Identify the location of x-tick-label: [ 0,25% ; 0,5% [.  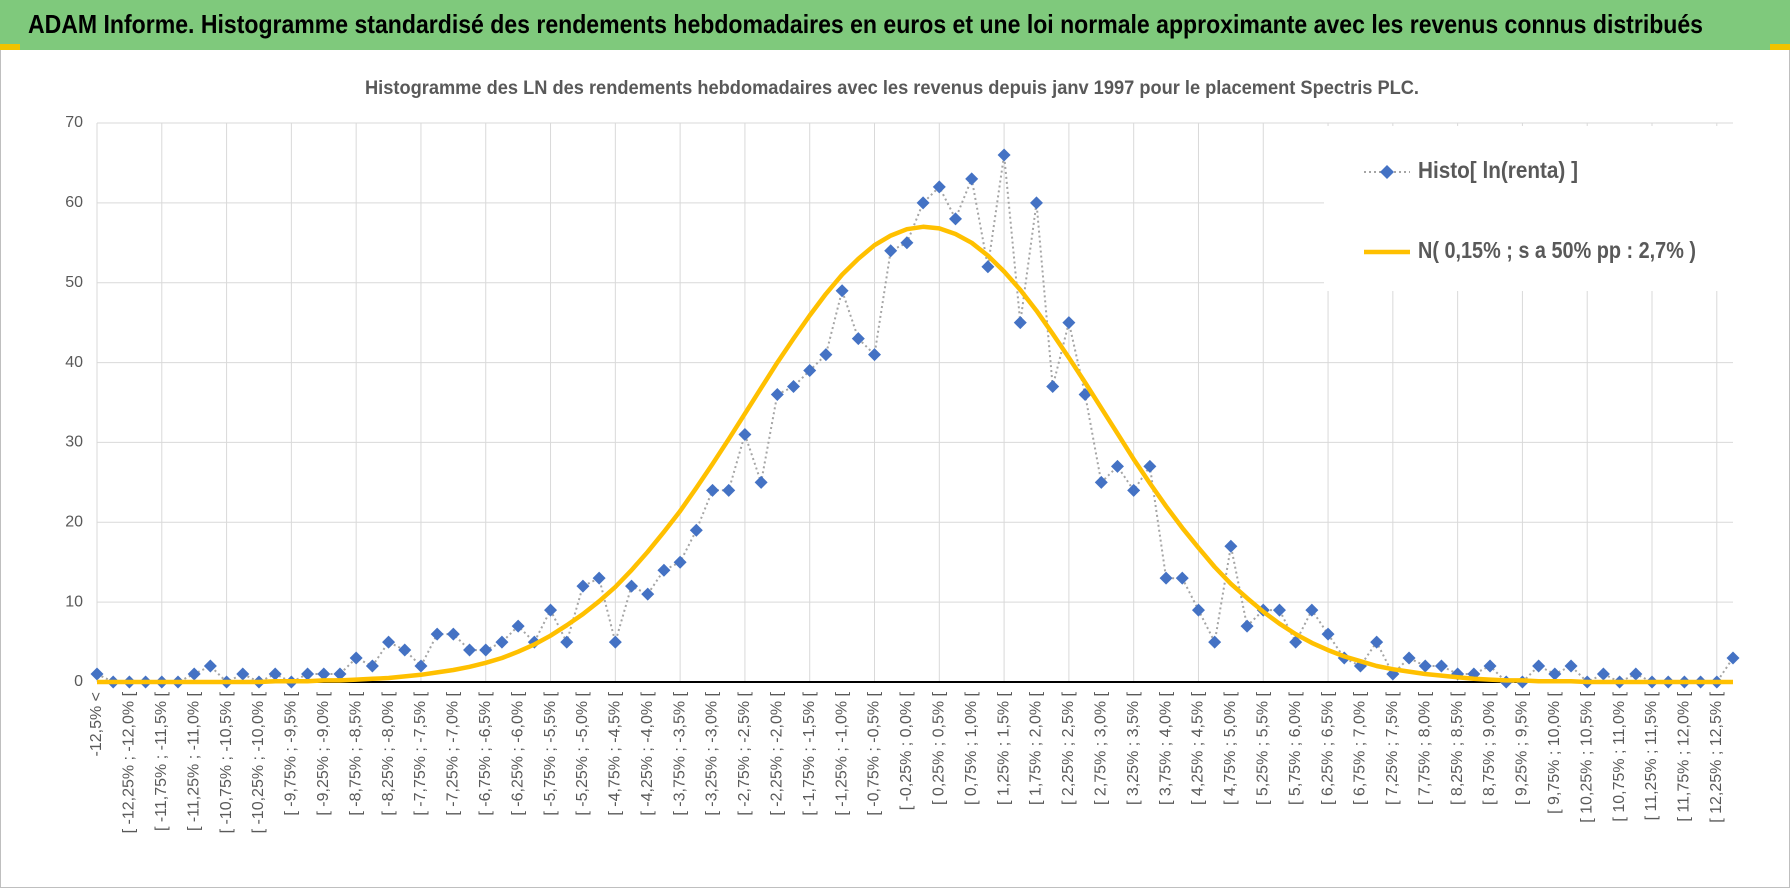
(939, 748).